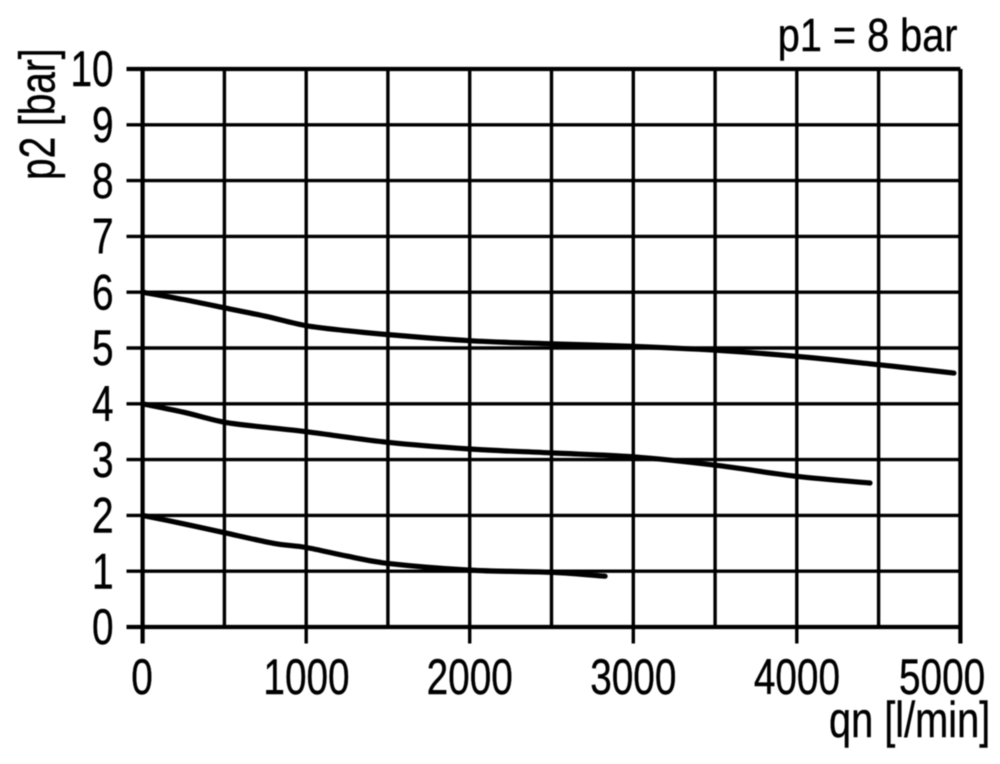 The height and width of the screenshot is (764, 1000). I want to click on svg-text: 8, so click(103, 181).